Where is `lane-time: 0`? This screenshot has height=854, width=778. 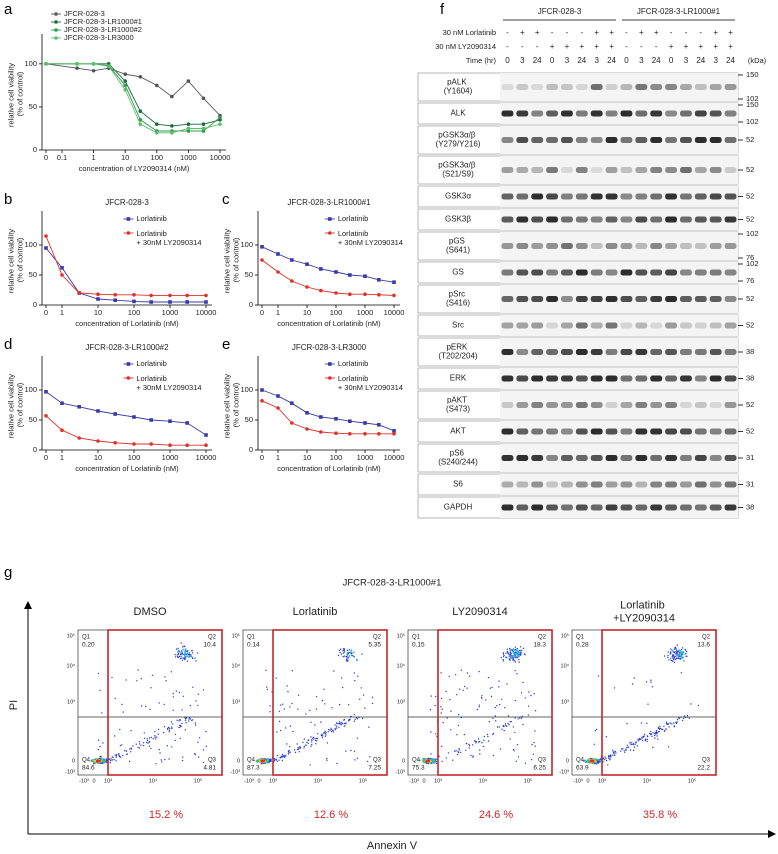
lane-time: 0 is located at coordinates (552, 60).